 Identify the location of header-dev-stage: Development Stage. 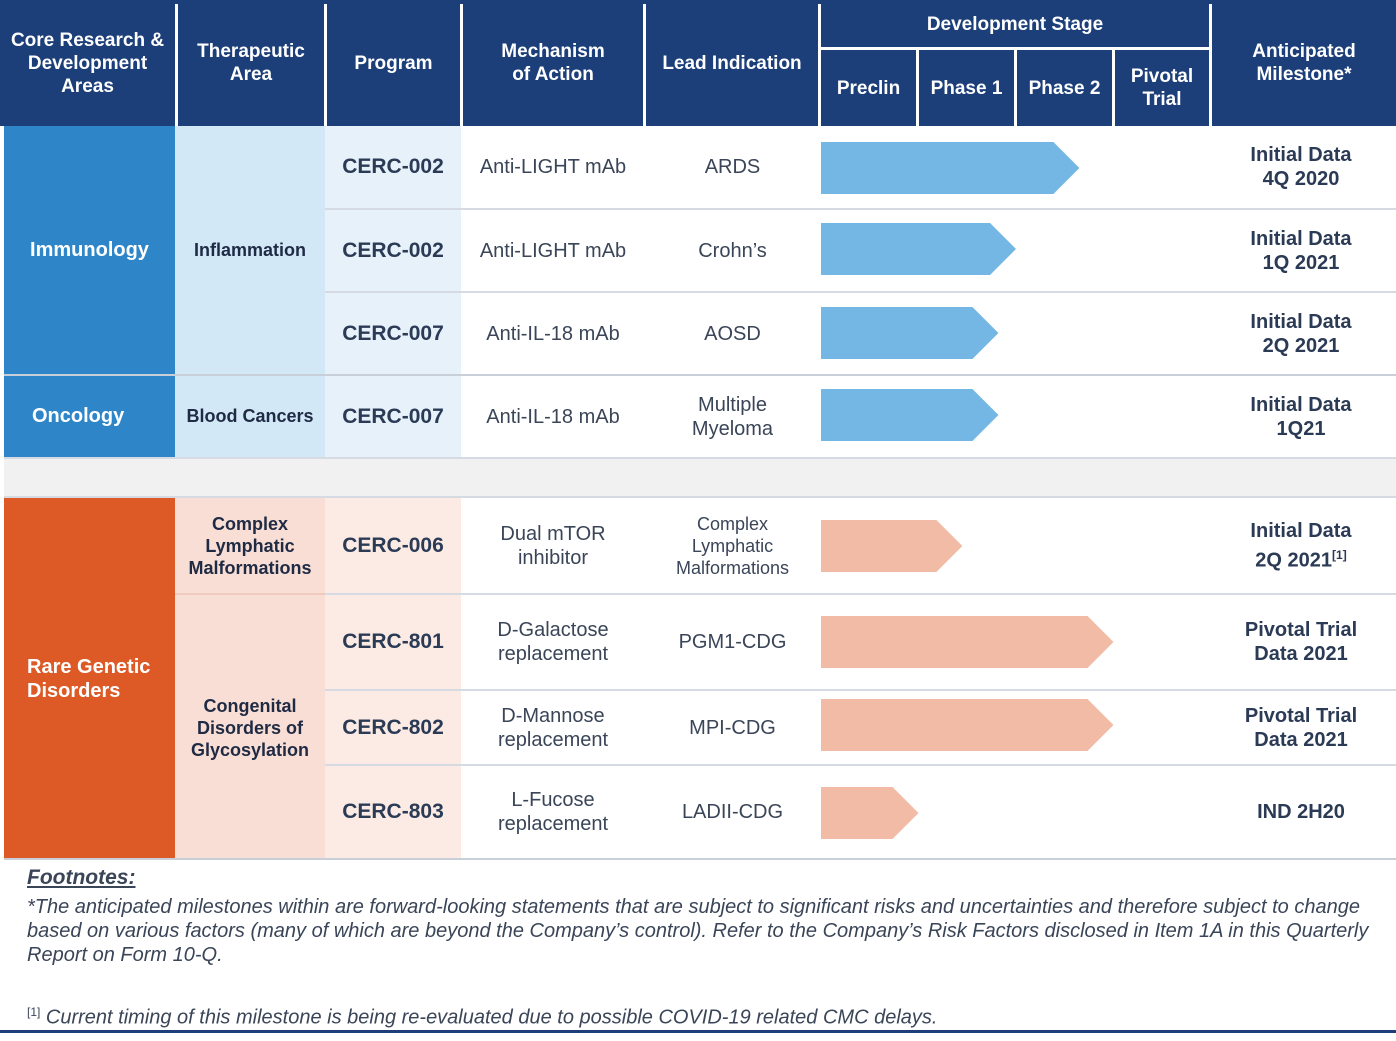
(1015, 24).